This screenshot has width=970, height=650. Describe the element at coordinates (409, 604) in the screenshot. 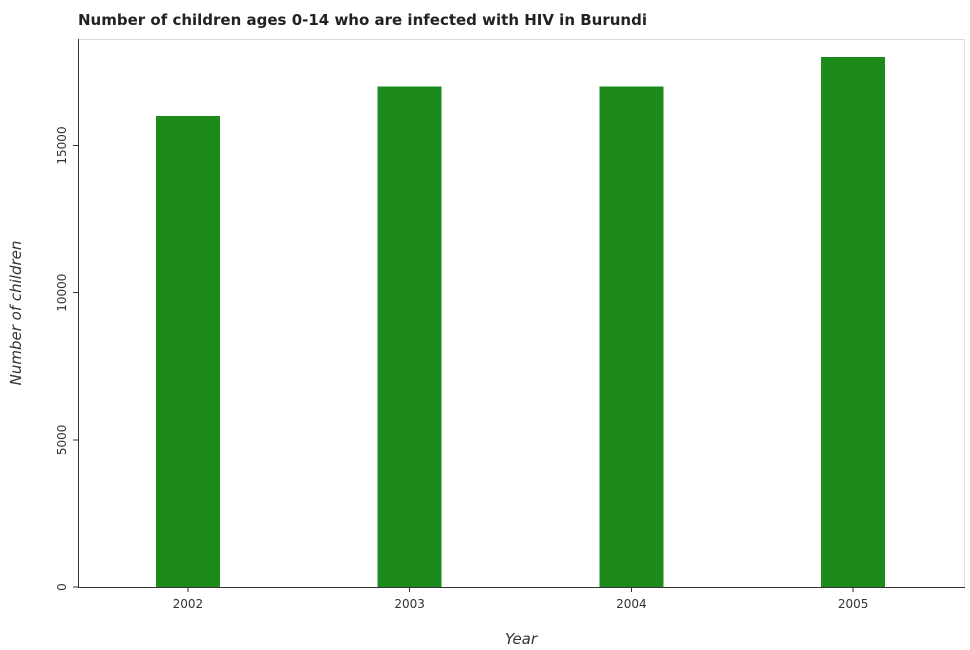

I see `x-tick-label-2003: 2003` at that location.